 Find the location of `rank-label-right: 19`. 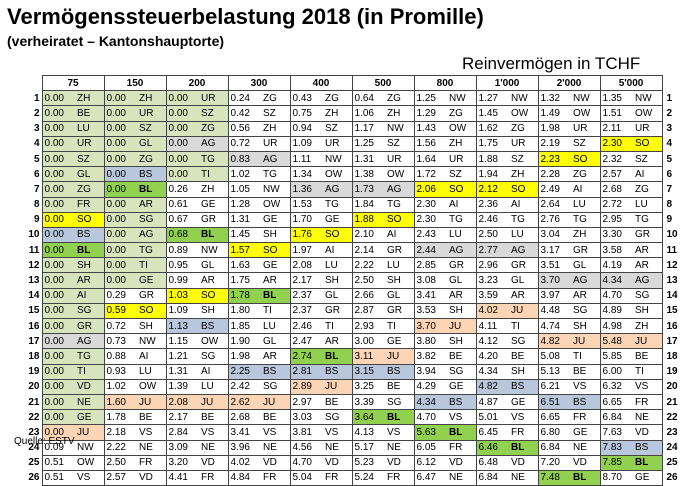

rank-label-right: 19 is located at coordinates (672, 372).